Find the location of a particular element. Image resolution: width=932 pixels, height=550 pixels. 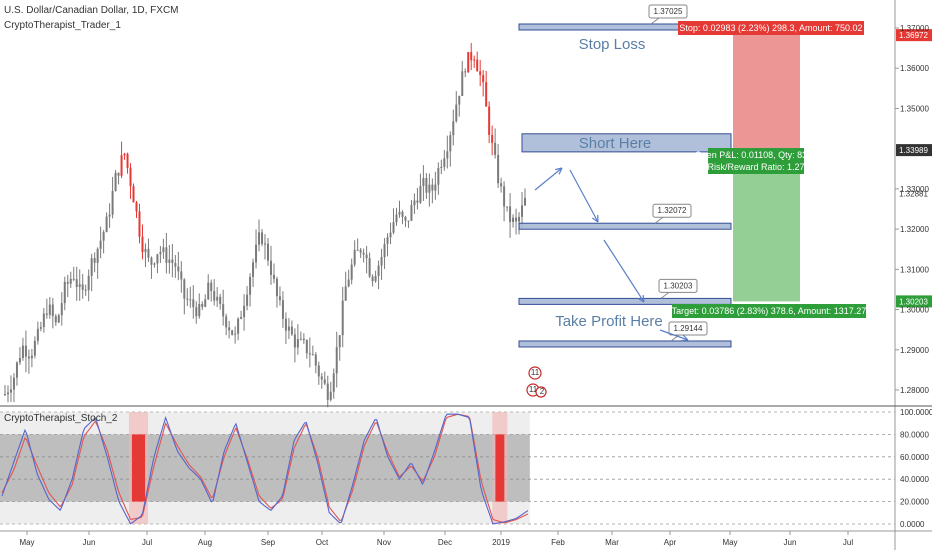

price-tick-label: 1.31000 is located at coordinates (914, 269).